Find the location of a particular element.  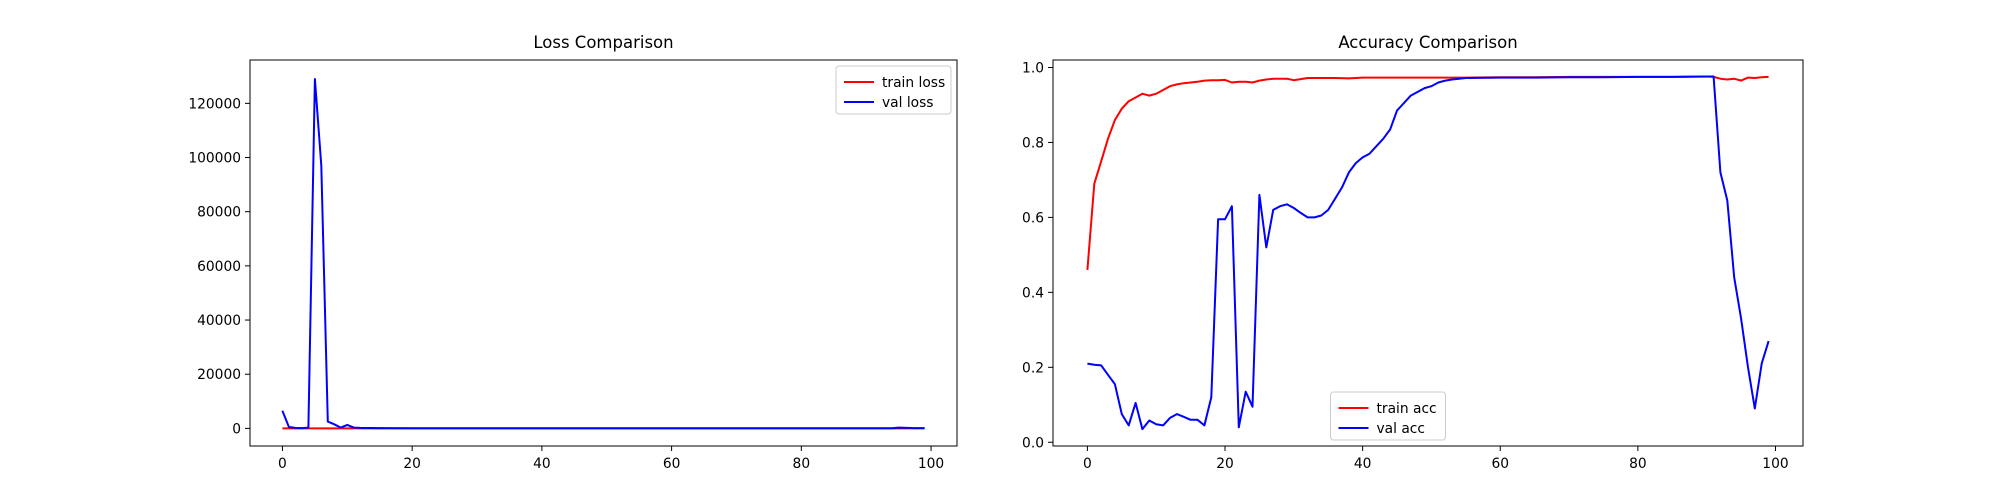

series-line-train-acc is located at coordinates (1427, 172).